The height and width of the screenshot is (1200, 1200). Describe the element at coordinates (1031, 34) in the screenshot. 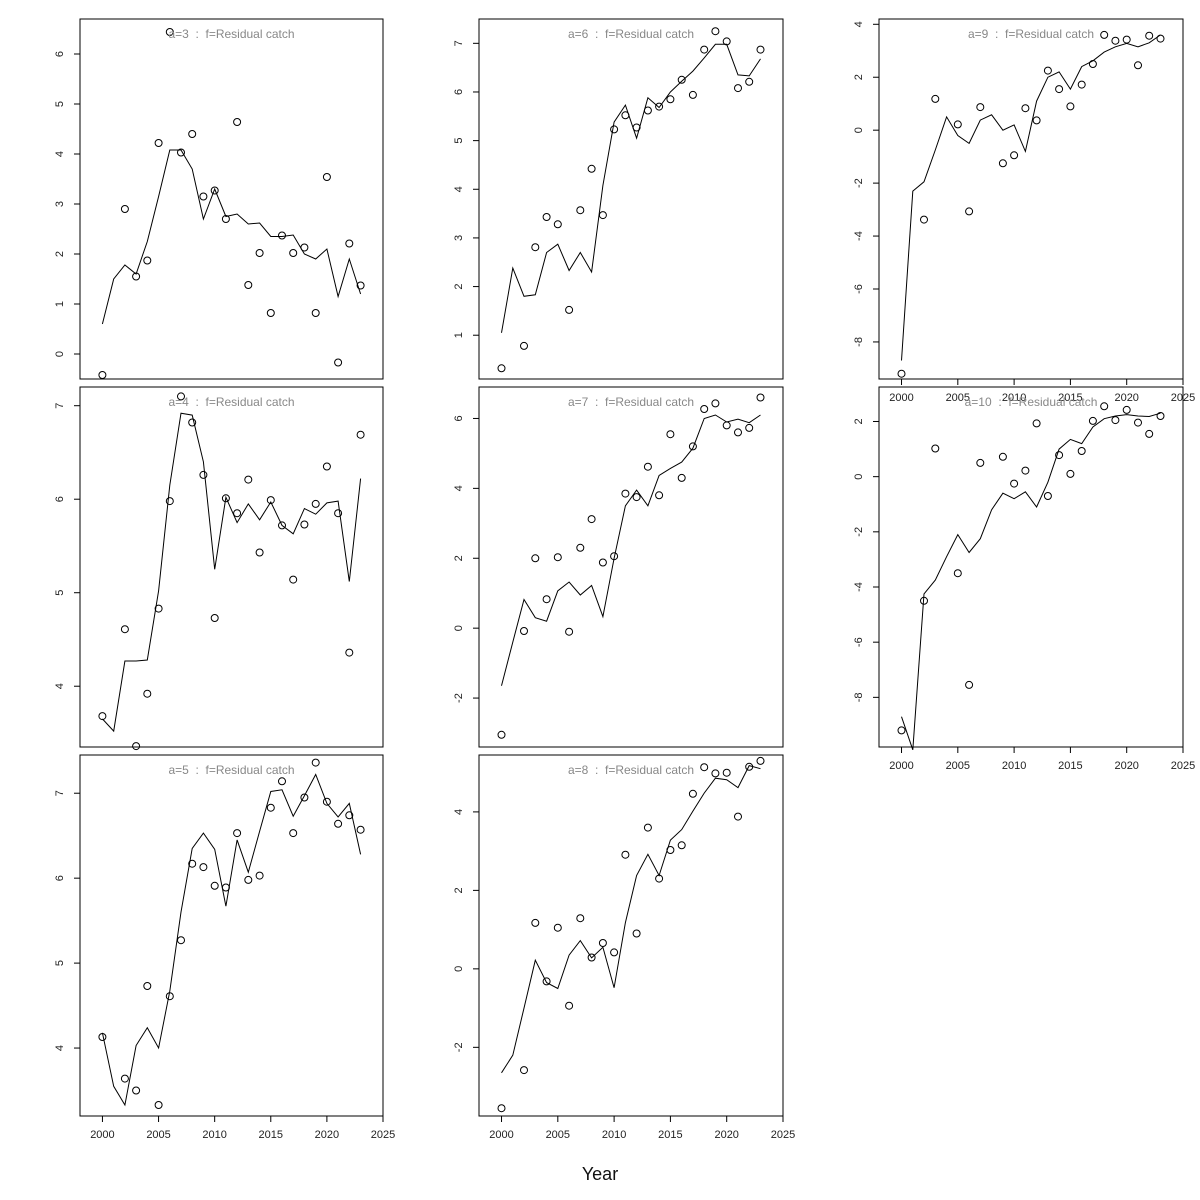

I see `panel-title: a=9 : f=Residual catch` at that location.